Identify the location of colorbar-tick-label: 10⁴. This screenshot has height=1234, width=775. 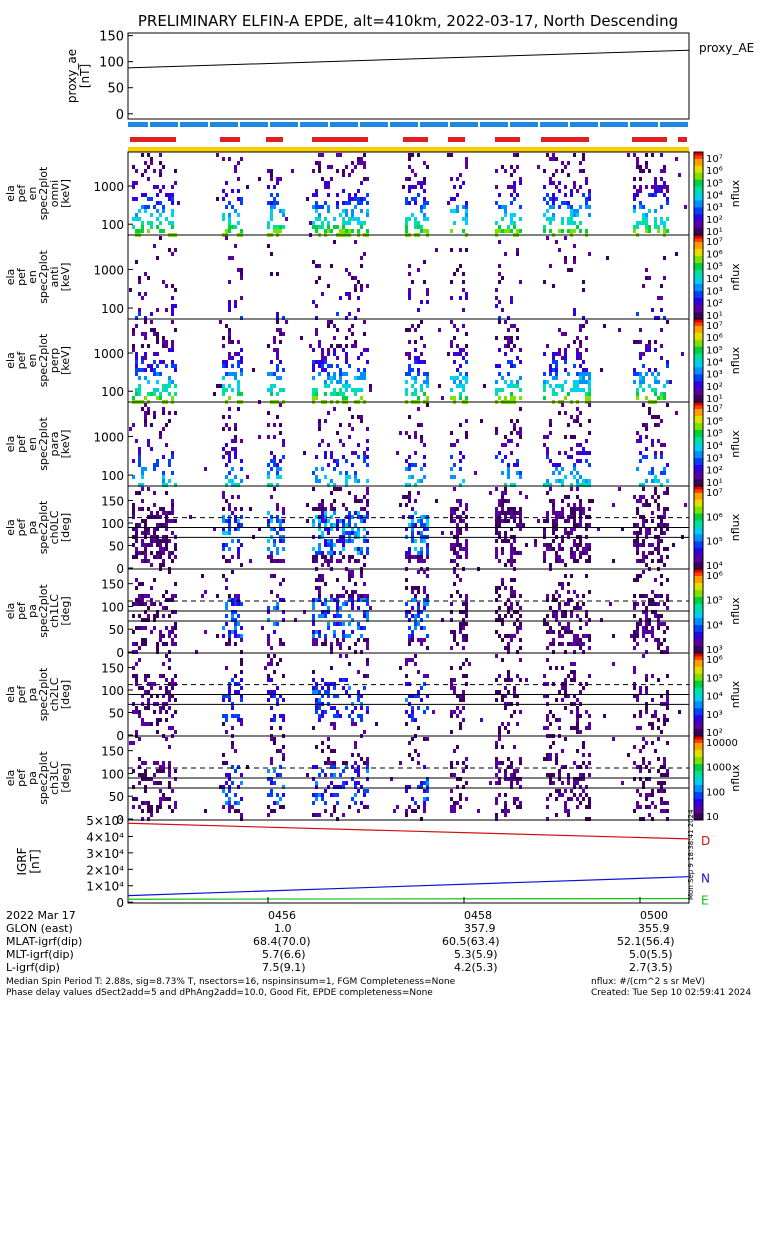
(714, 446).